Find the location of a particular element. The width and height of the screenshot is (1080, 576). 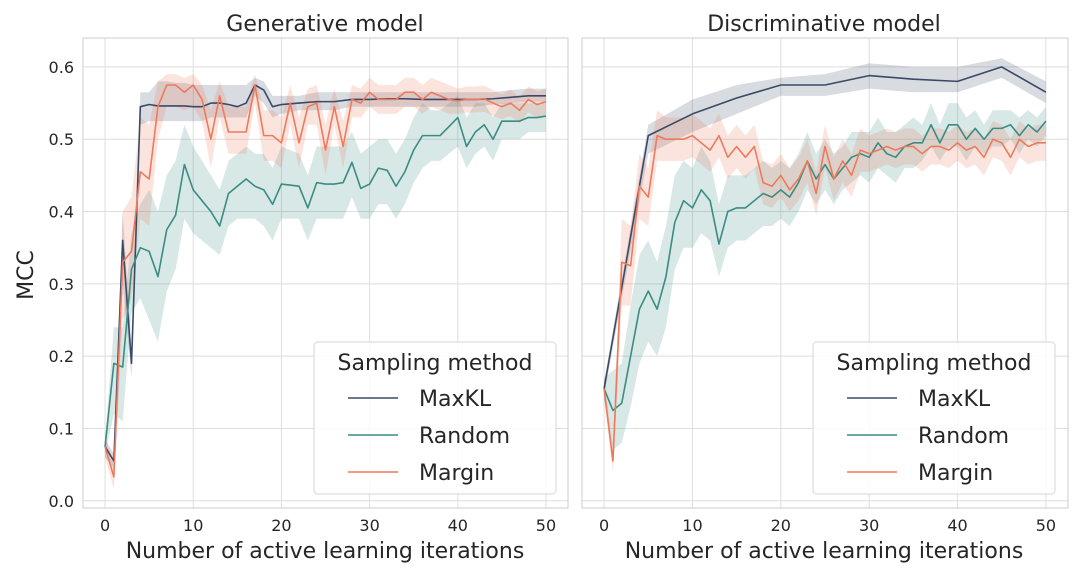

y-tick-label: 0.1 is located at coordinates (61, 428).